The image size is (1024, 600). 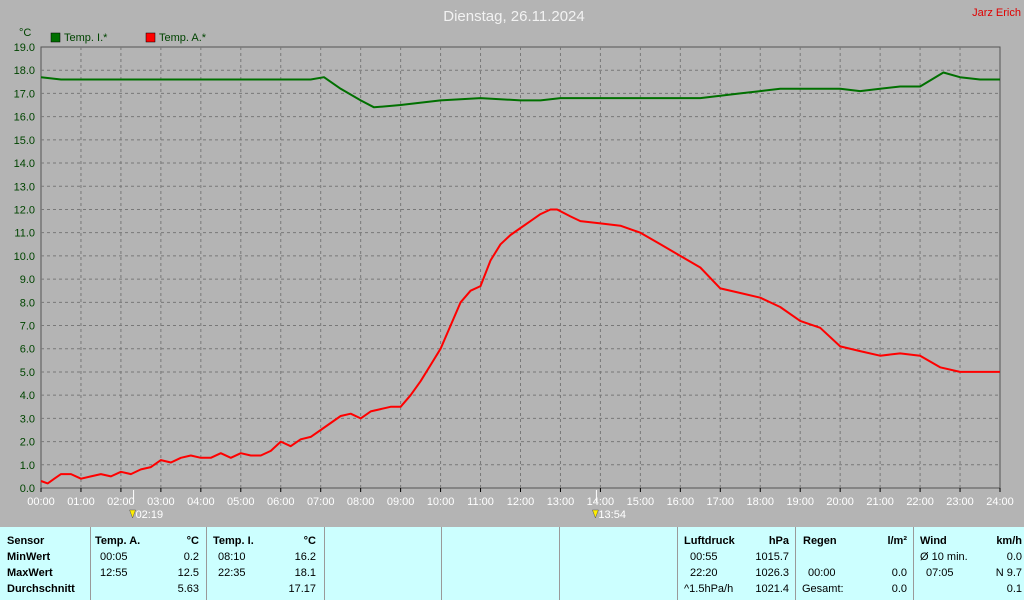 What do you see at coordinates (321, 502) in the screenshot?
I see `x-tick-label: 07:00` at bounding box center [321, 502].